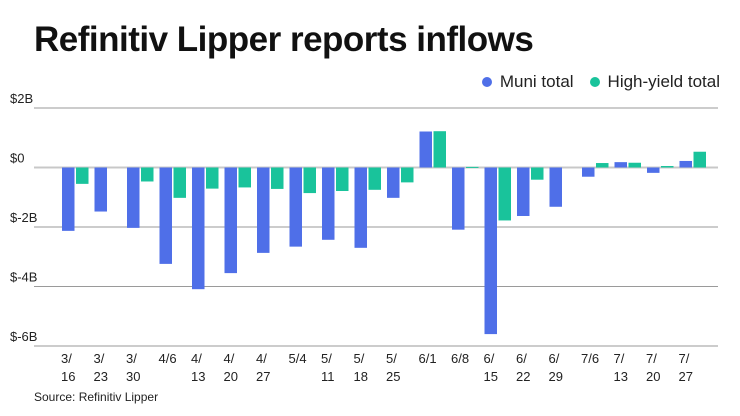  What do you see at coordinates (328, 376) in the screenshot?
I see `x-tick-label-line2: 11` at bounding box center [328, 376].